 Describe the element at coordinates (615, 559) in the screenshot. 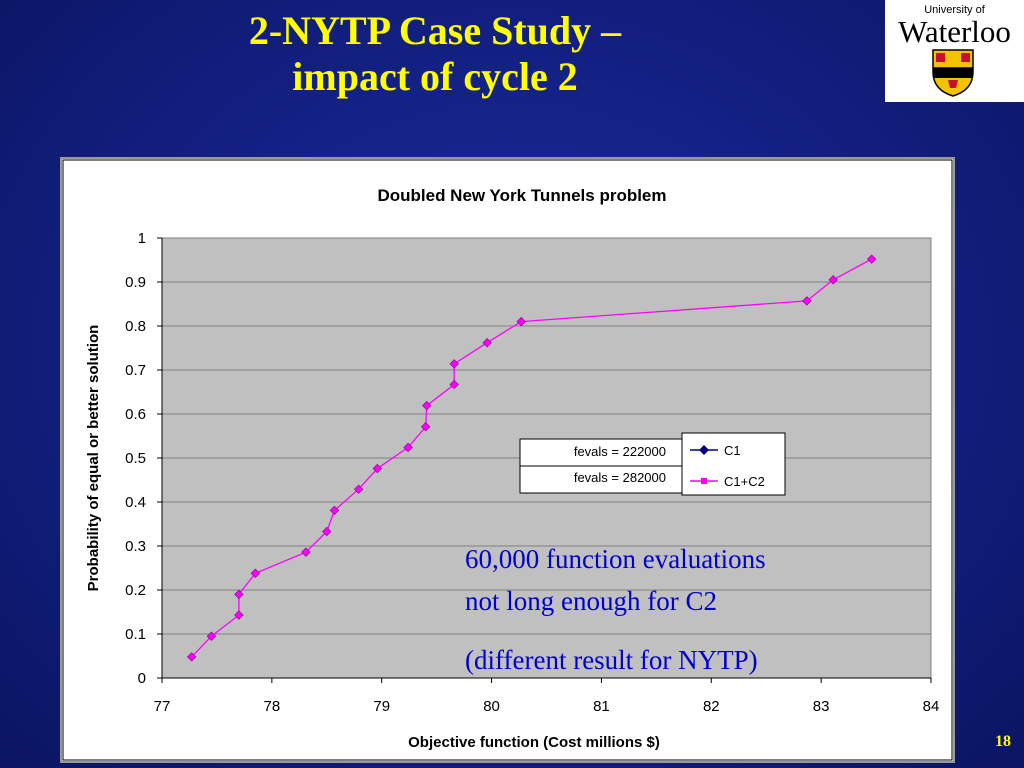

I see `annotation-line1: 60,000 function evaluations` at that location.